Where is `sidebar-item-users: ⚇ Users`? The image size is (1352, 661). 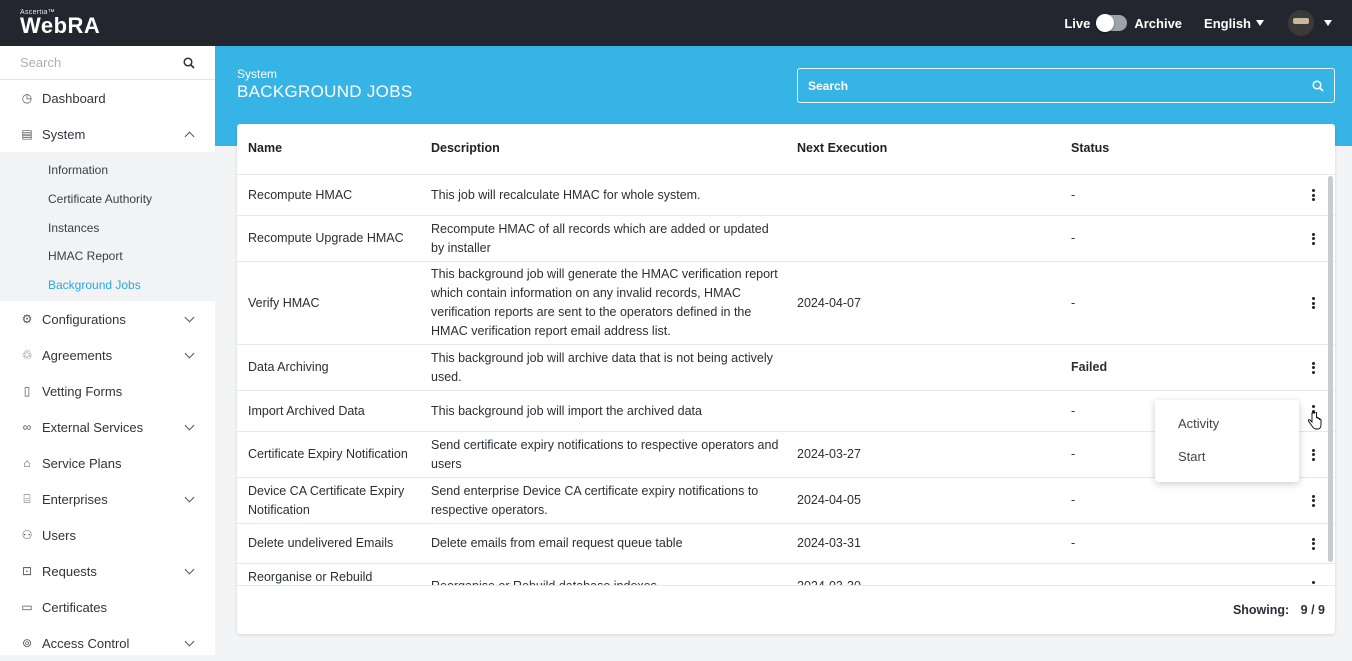 sidebar-item-users: ⚇ Users is located at coordinates (107, 535).